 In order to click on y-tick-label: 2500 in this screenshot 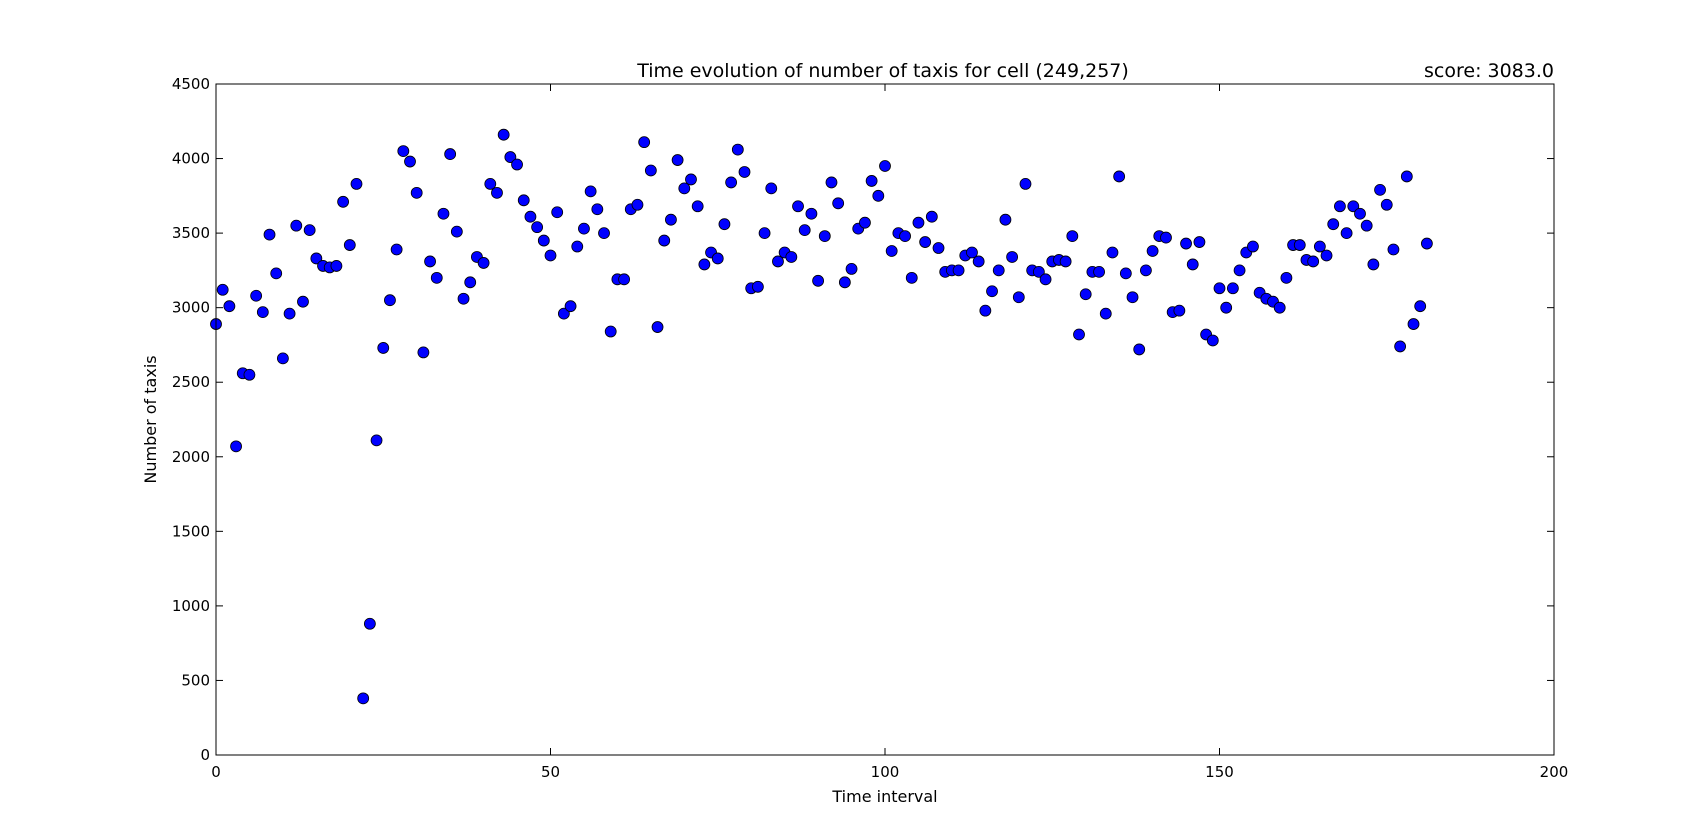, I will do `click(191, 382)`.